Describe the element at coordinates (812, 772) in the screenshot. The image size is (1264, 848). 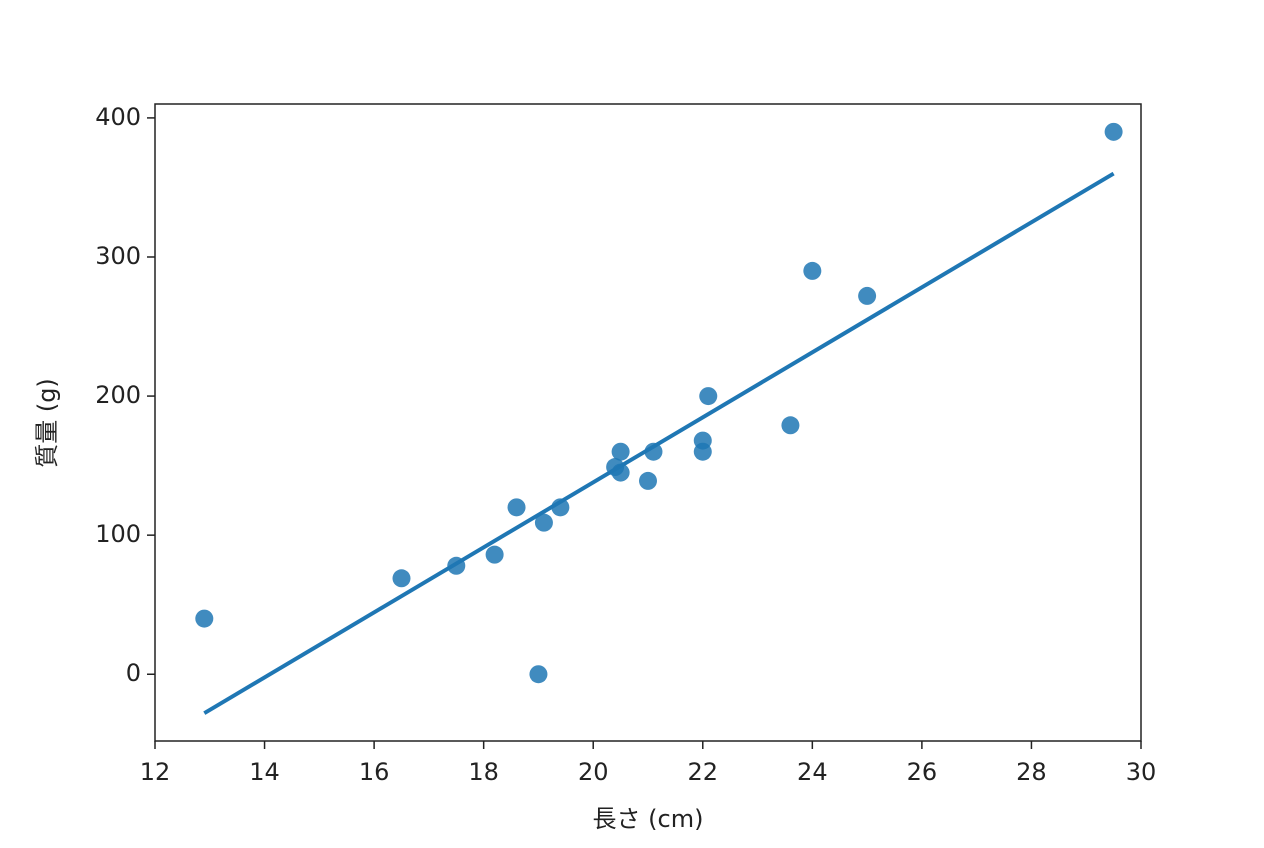
I see `x-tick-label: 24` at that location.